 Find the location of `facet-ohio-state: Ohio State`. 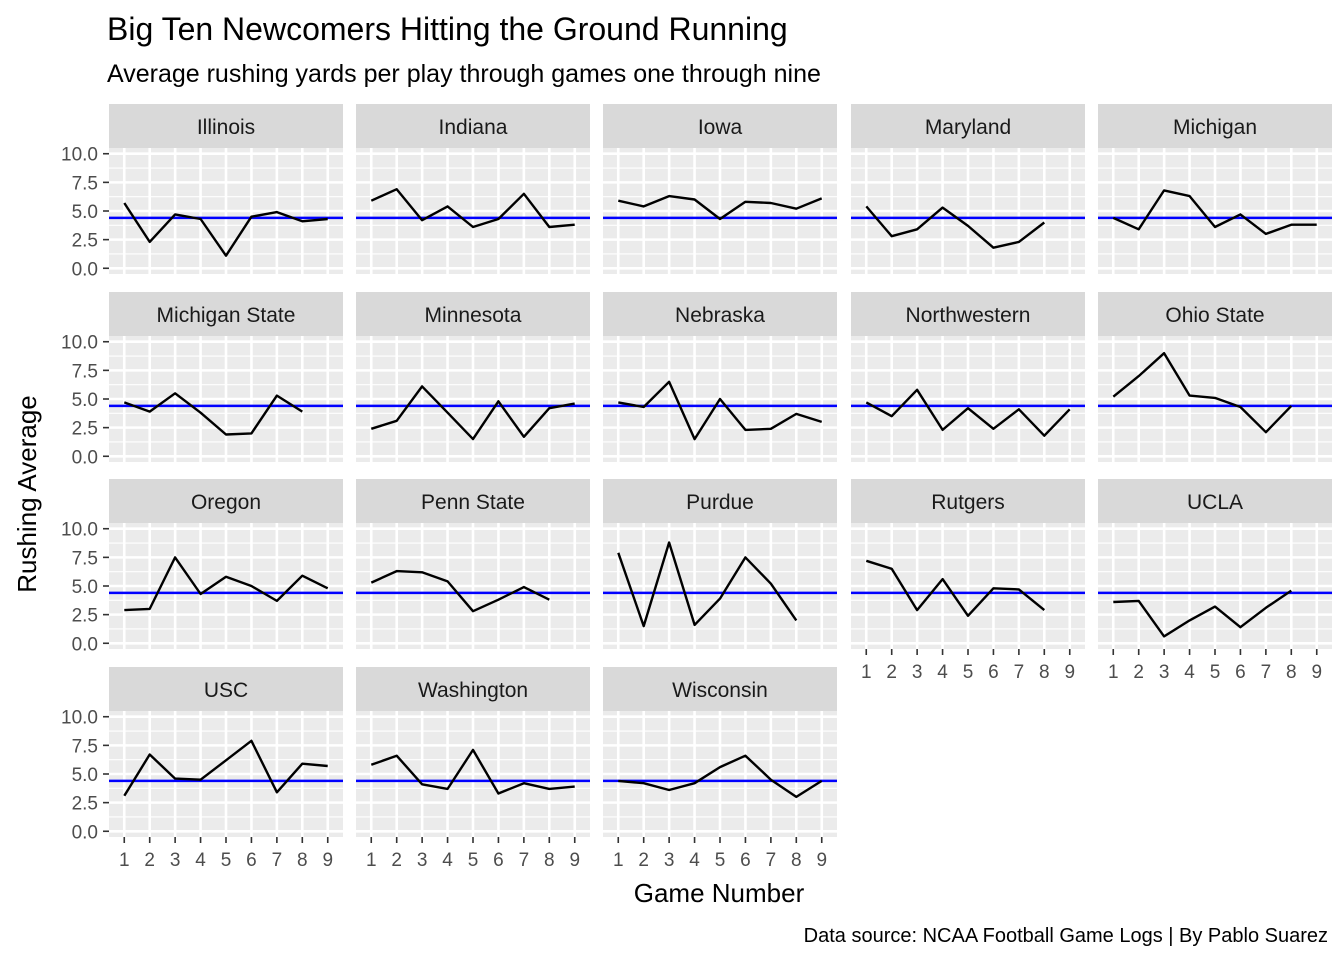

facet-ohio-state: Ohio State is located at coordinates (1215, 377).